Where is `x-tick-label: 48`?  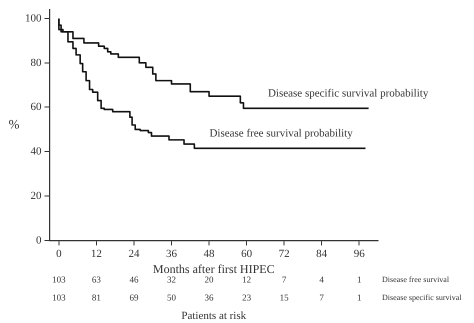
x-tick-label: 48 is located at coordinates (210, 254).